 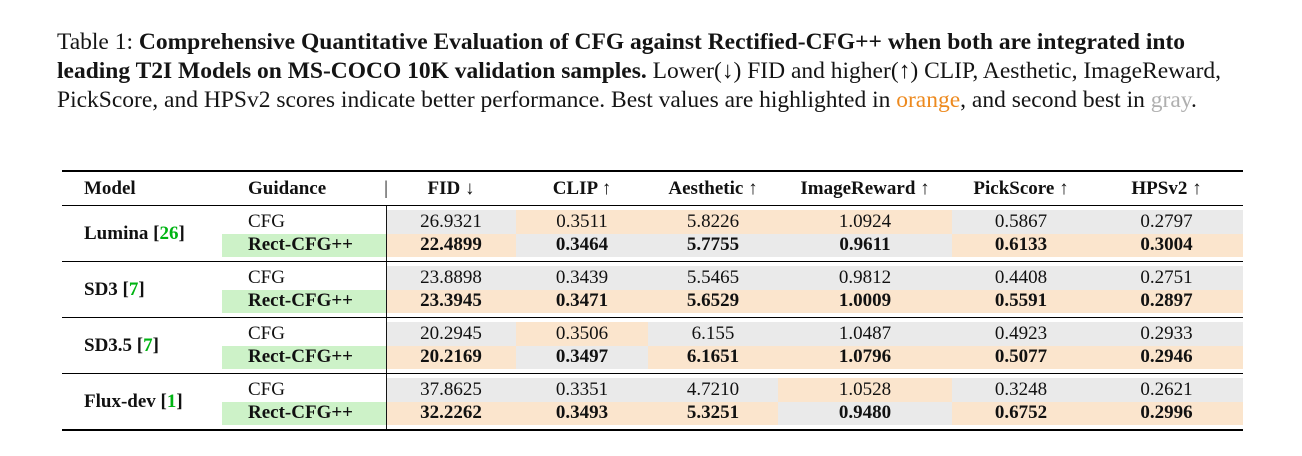 I want to click on cell-hpsv2: 0.3004, so click(x=1166, y=245).